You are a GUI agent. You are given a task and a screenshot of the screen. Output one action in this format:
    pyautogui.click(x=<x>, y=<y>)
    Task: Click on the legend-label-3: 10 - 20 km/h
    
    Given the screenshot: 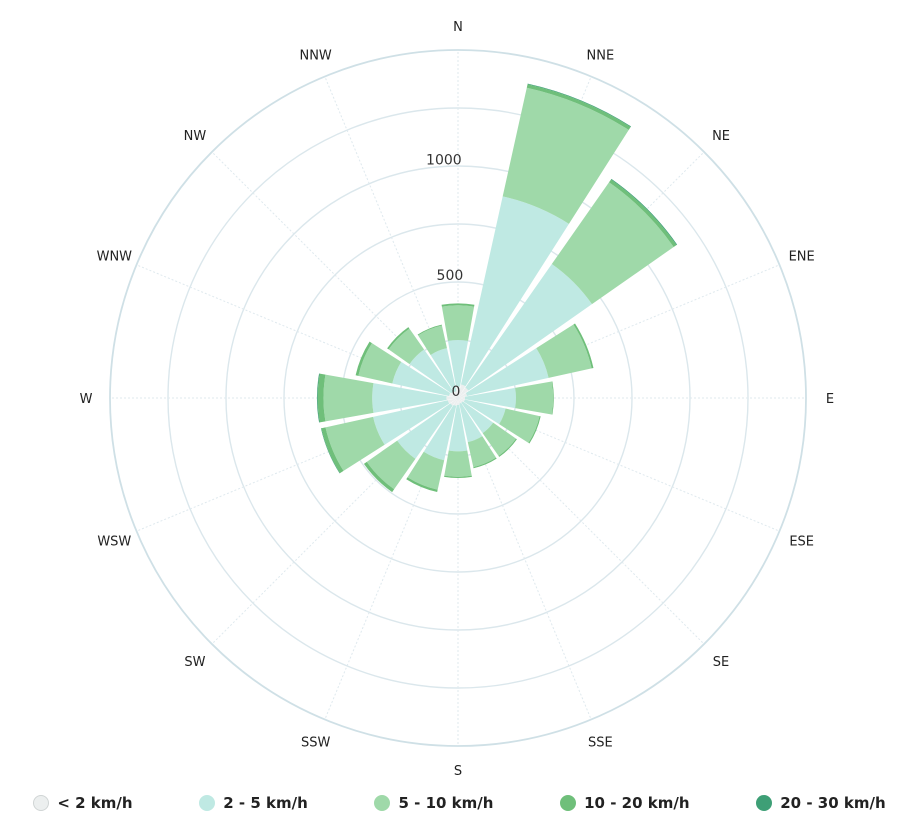 What is the action you would take?
    pyautogui.click(x=637, y=803)
    